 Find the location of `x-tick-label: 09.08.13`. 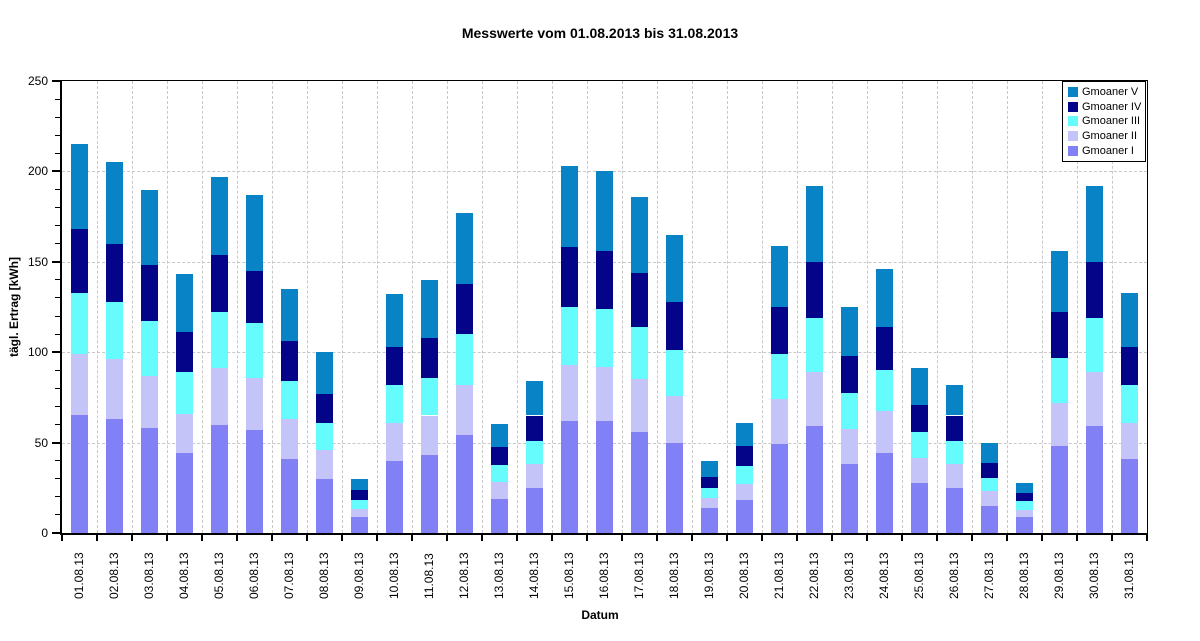

x-tick-label: 09.08.13 is located at coordinates (359, 575).